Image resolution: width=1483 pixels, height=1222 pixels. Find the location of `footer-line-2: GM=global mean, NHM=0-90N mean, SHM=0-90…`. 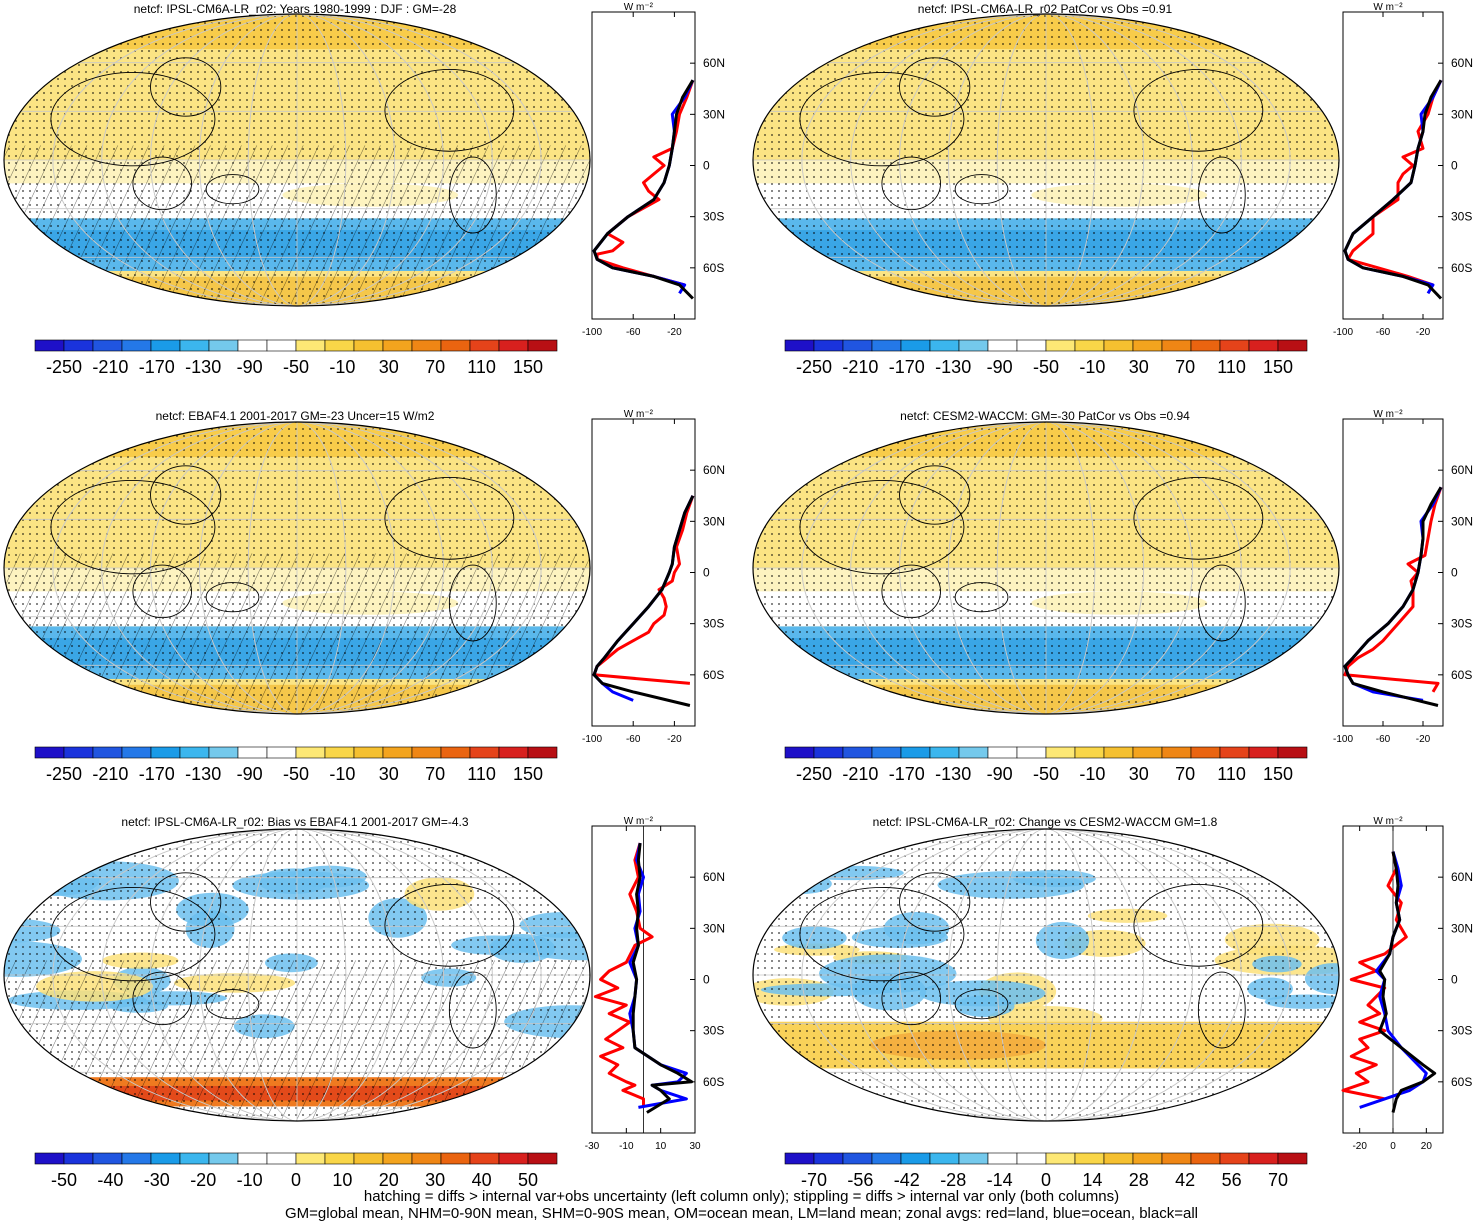

footer-line-2: GM=global mean, NHM=0-90N mean, SHM=0-90… is located at coordinates (741, 1213).